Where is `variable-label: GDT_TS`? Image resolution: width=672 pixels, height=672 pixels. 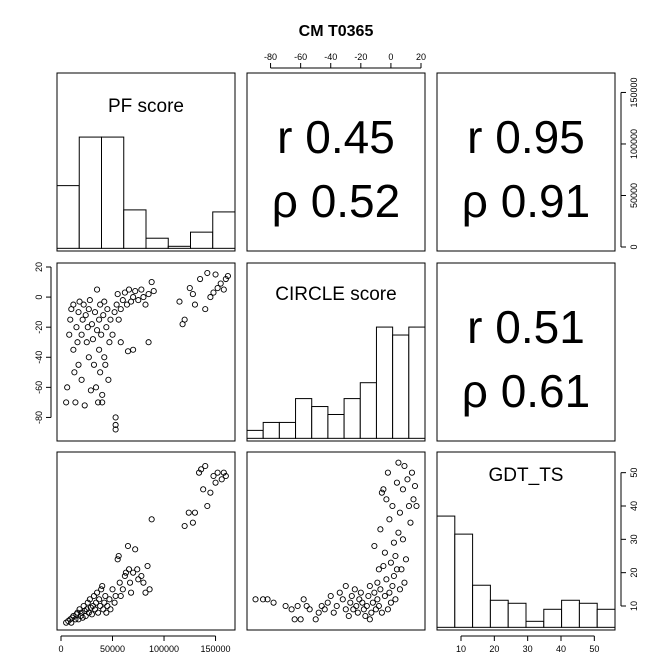
variable-label: GDT_TS is located at coordinates (526, 475).